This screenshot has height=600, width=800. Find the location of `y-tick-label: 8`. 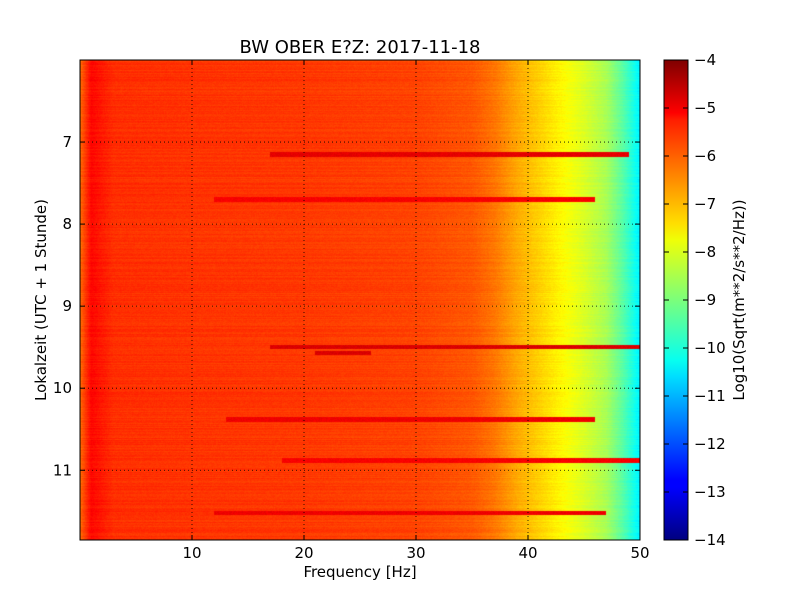

y-tick-label: 8 is located at coordinates (67, 224).